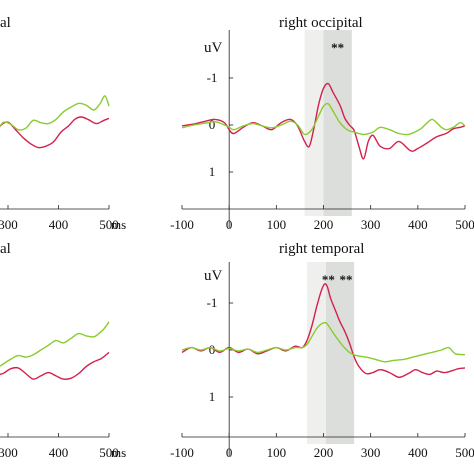 The height and width of the screenshot is (474, 474). I want to click on panel-title: right temporal, so click(321, 249).